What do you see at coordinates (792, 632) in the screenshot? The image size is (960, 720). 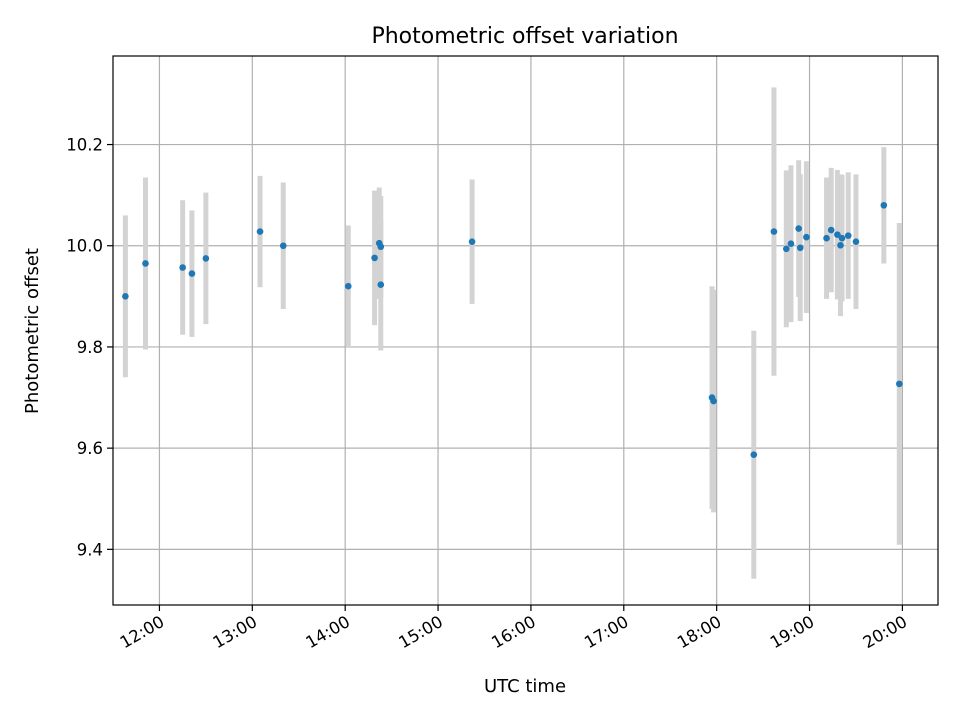 I see `x-tick-label: 19:00` at bounding box center [792, 632].